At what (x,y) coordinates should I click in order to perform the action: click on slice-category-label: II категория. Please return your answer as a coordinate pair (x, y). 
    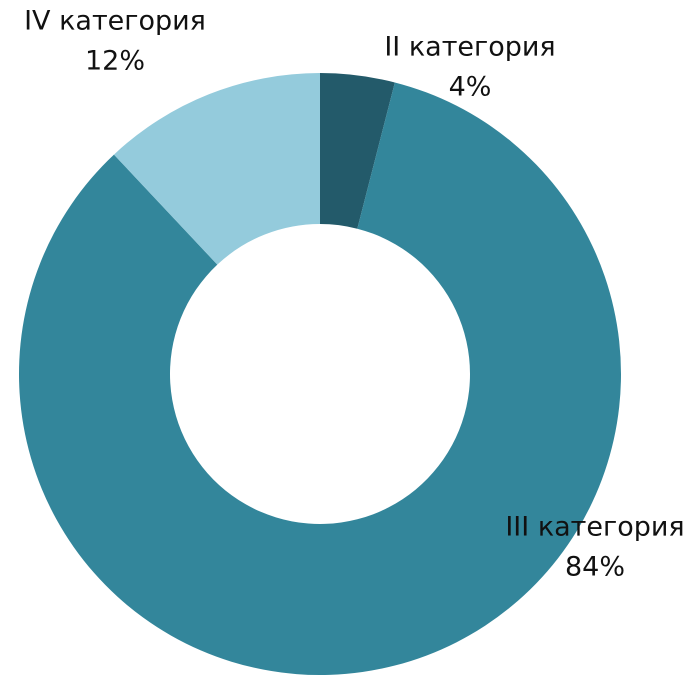
    Looking at the image, I should click on (469, 47).